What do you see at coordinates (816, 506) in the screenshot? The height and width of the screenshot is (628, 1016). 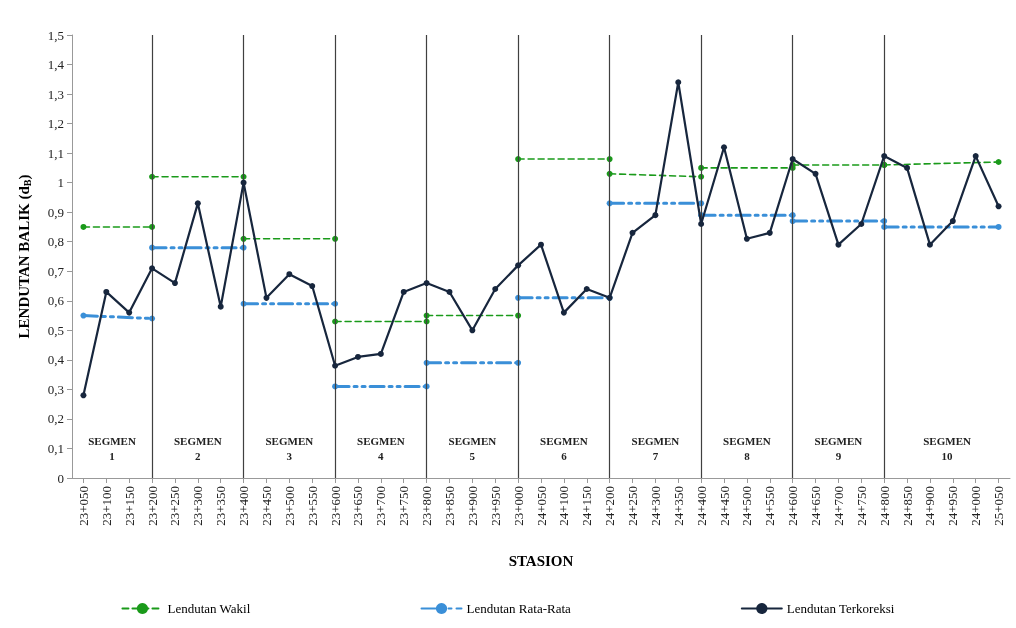 I see `x-tick-label: 24+650` at bounding box center [816, 506].